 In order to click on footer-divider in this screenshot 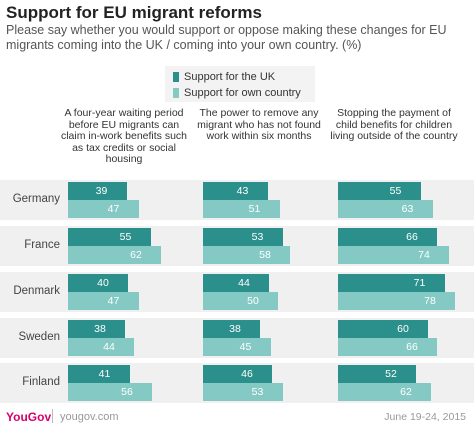, I will do `click(52, 416)`.